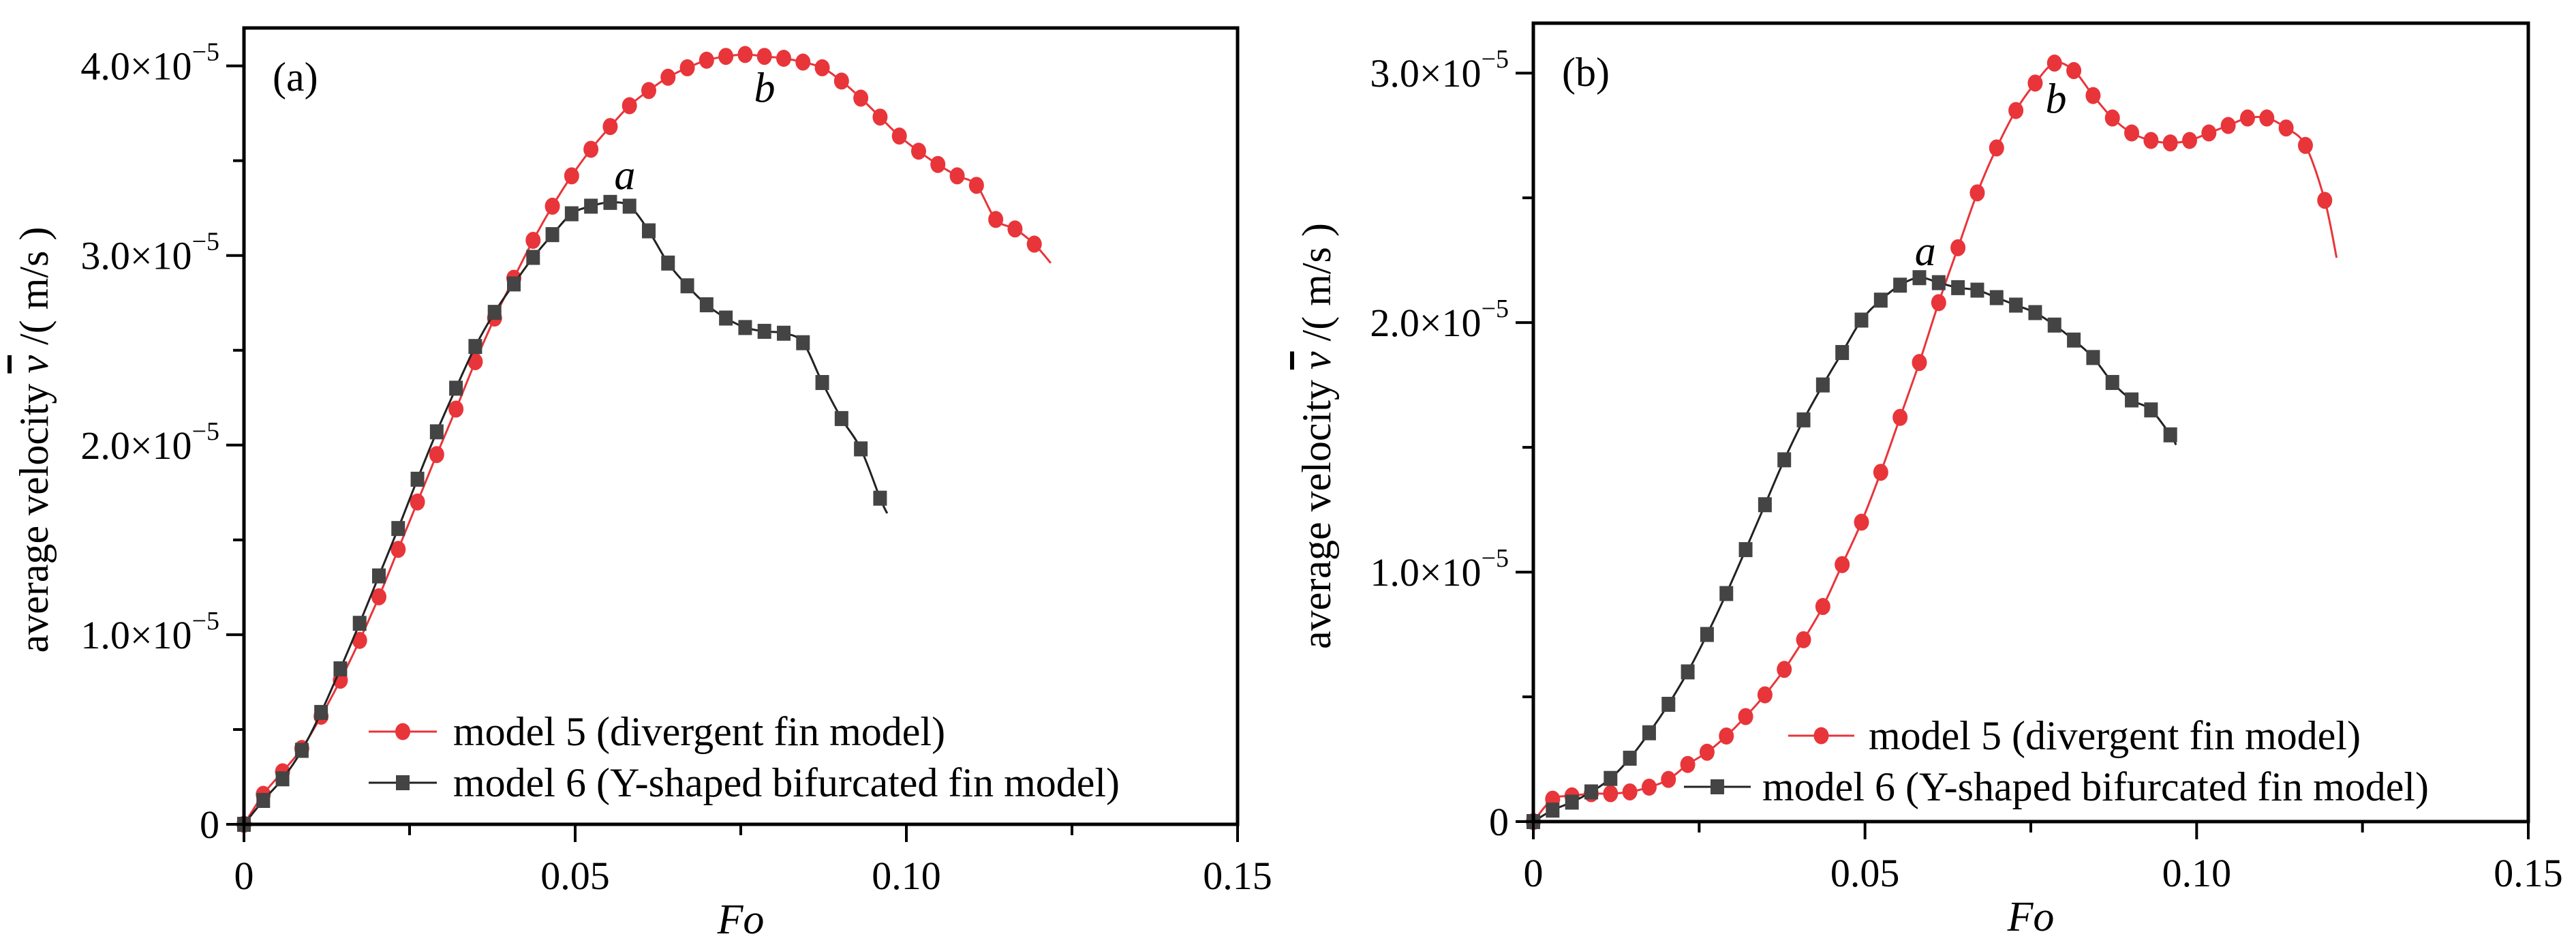 This screenshot has height=945, width=2576. I want to click on y-tick-mantissa: 3.0×10, so click(1425, 73).